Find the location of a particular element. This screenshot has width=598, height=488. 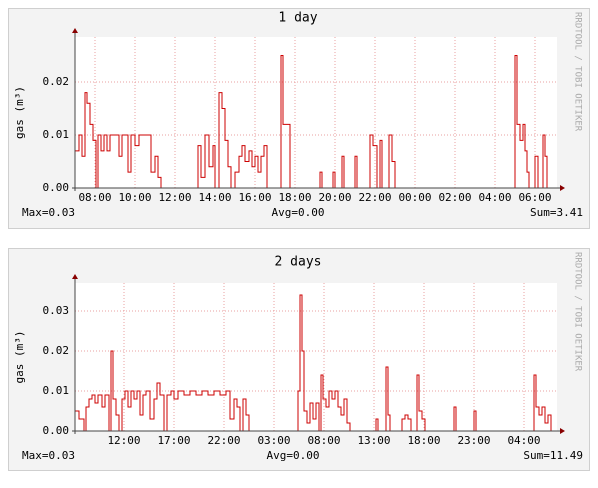

x-tick-label: 03:00 is located at coordinates (273, 440).